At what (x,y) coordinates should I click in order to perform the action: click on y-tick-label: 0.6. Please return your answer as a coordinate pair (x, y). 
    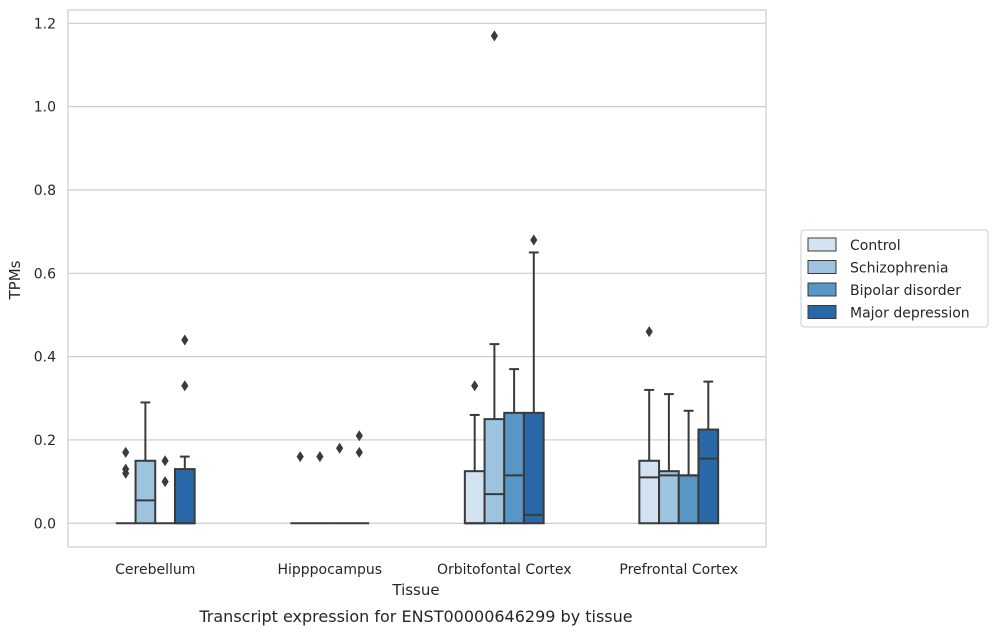
    Looking at the image, I should click on (45, 274).